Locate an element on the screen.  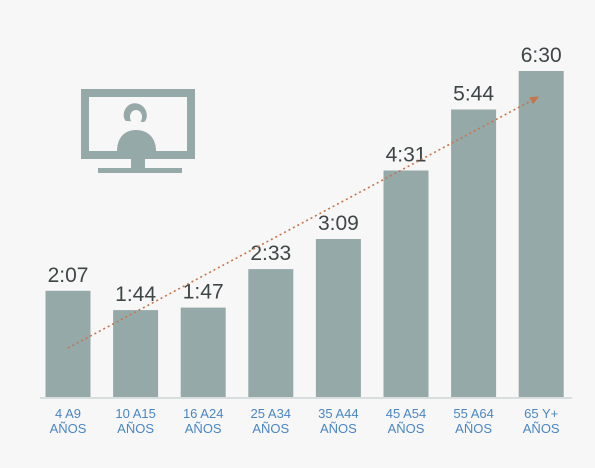
value-label-1: 2:07 is located at coordinates (68, 275).